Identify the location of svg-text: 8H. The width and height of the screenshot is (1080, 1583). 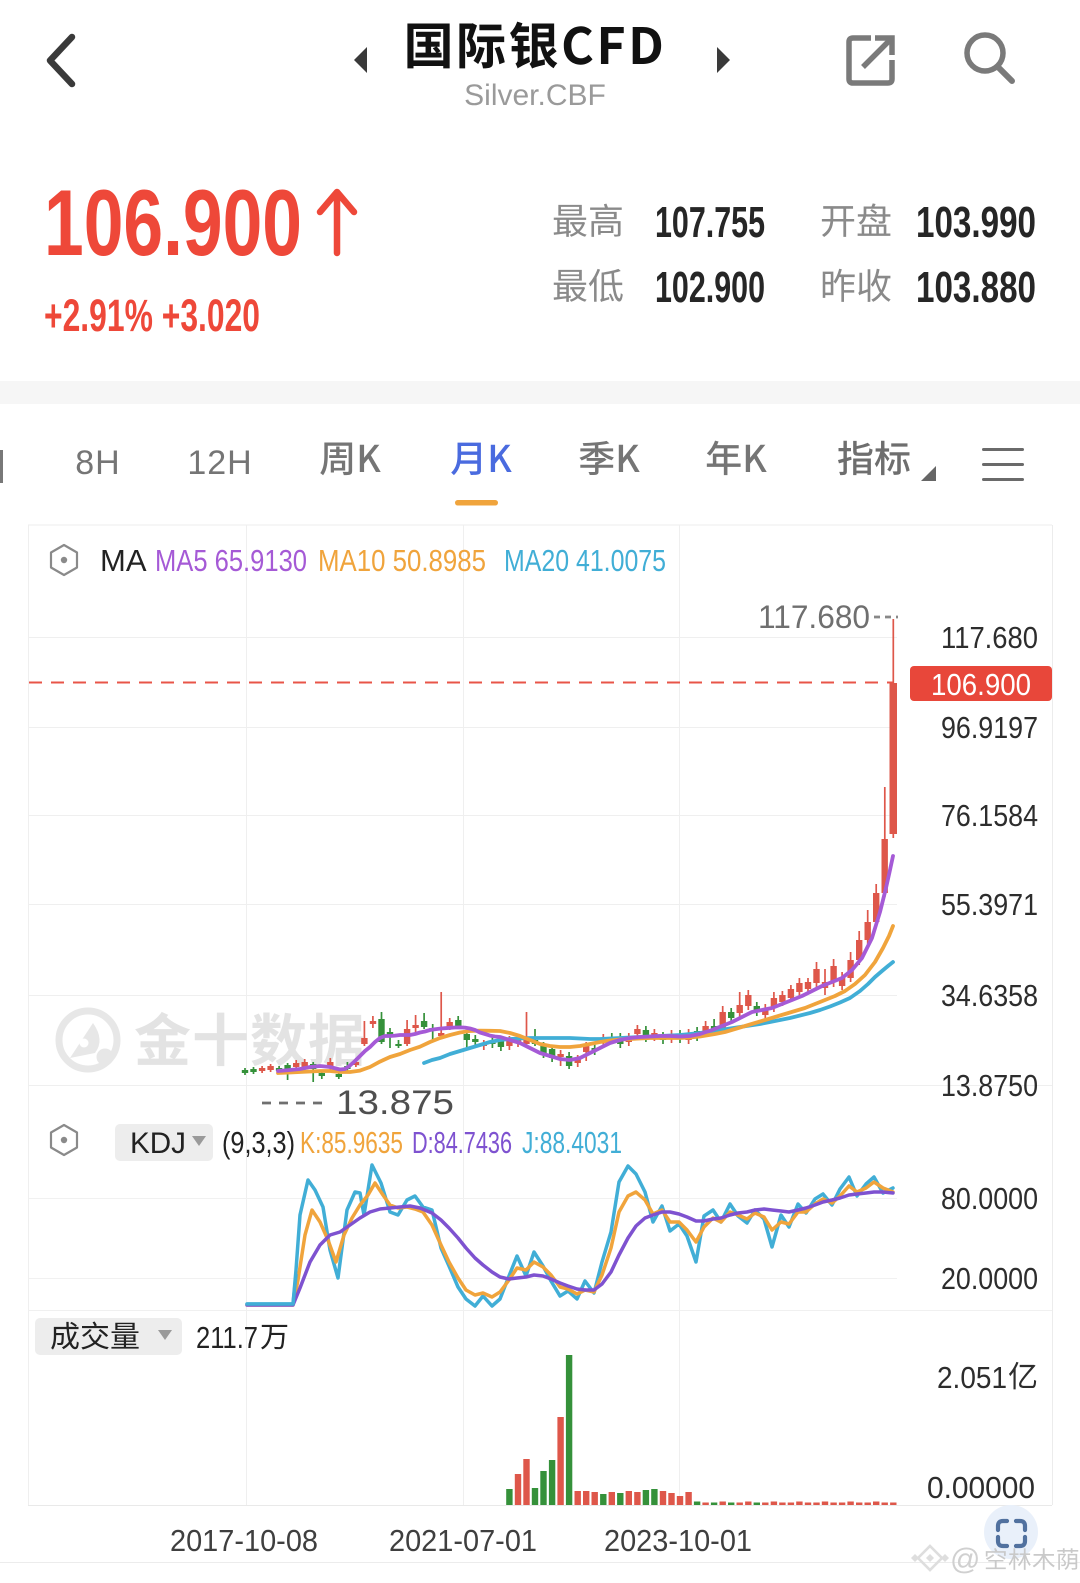
(97, 463).